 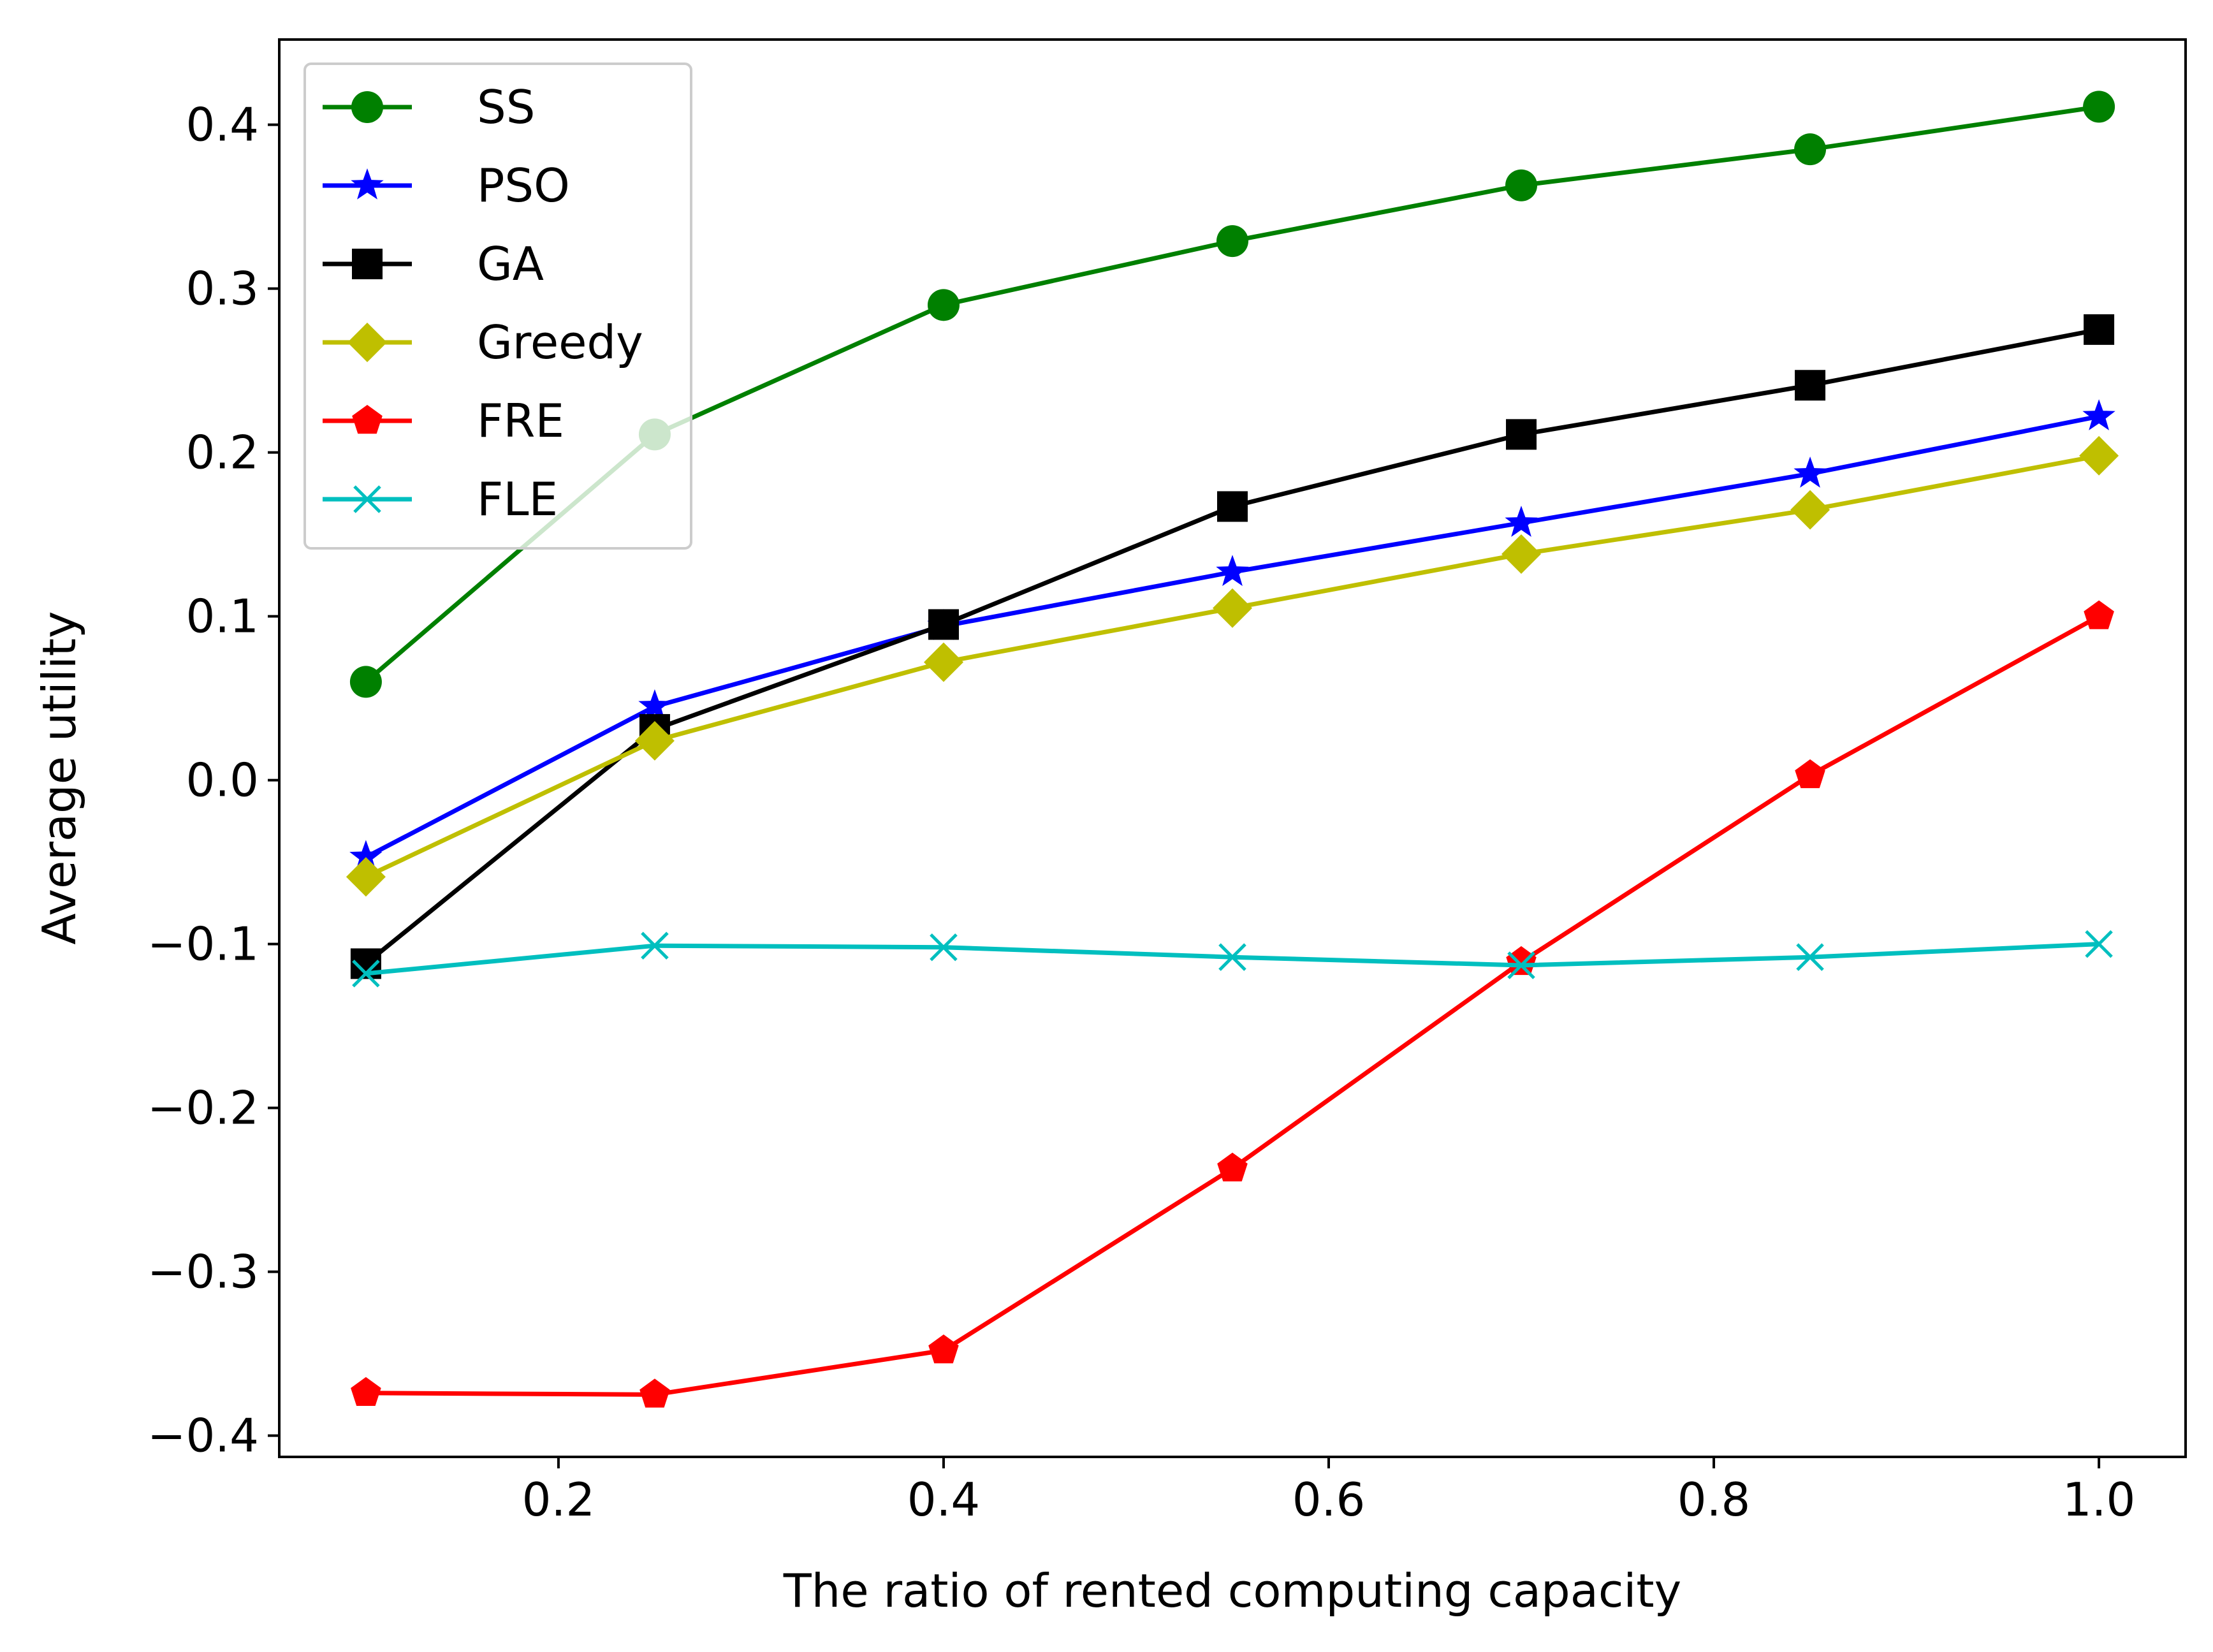 What do you see at coordinates (1232, 1591) in the screenshot?
I see `x-axis-label: The ratio of rented computing capacity` at bounding box center [1232, 1591].